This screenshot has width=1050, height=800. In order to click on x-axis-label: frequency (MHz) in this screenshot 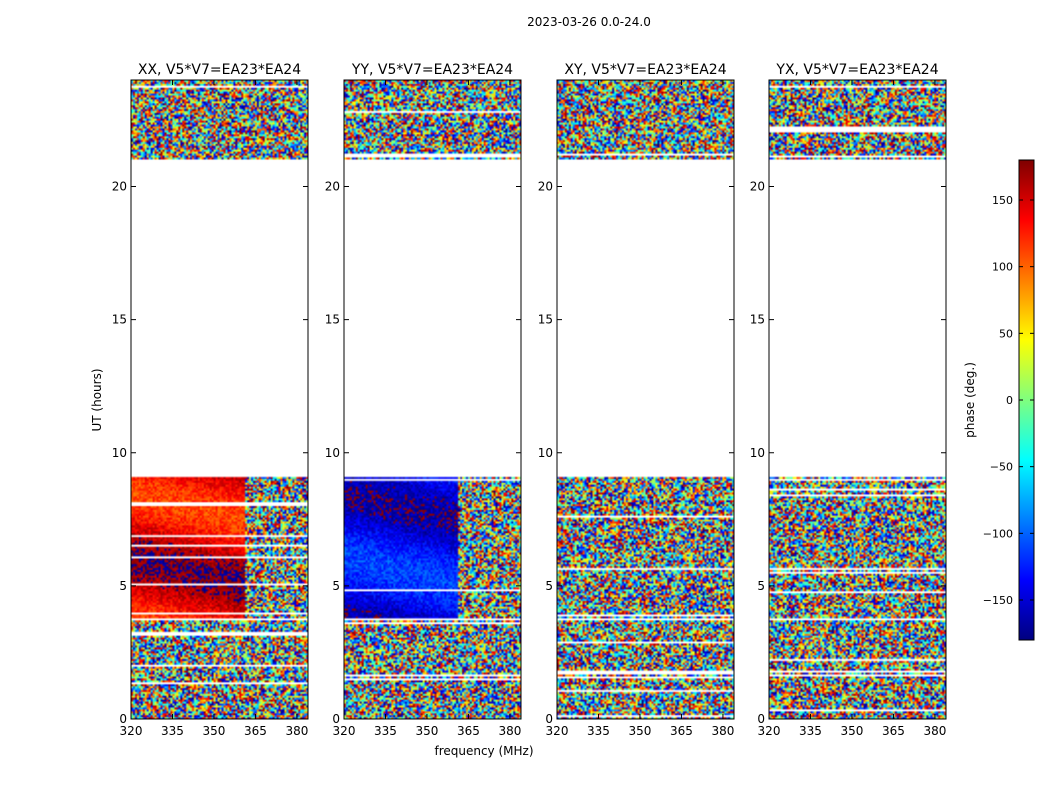, I will do `click(483, 751)`.